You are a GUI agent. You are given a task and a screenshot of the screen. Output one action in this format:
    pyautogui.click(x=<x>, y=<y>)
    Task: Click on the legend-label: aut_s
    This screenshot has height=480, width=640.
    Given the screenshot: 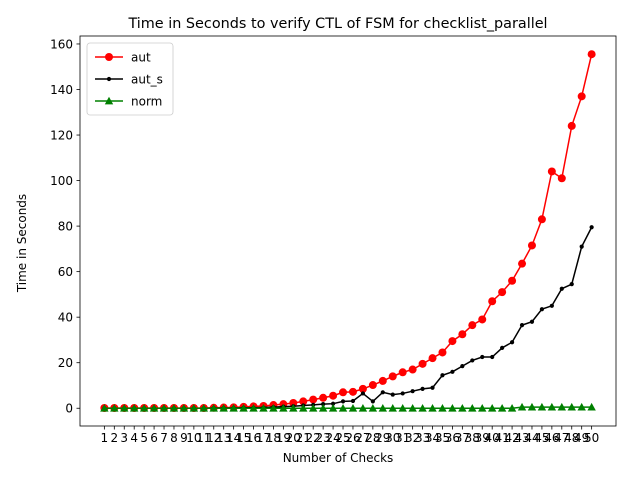 What is the action you would take?
    pyautogui.click(x=147, y=79)
    